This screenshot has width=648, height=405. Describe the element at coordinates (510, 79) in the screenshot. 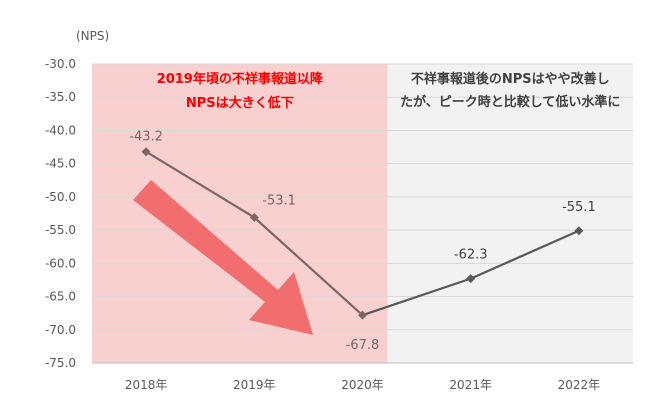

I see `annotation-line: 不祥事報道後のNPSはやや改善し` at that location.